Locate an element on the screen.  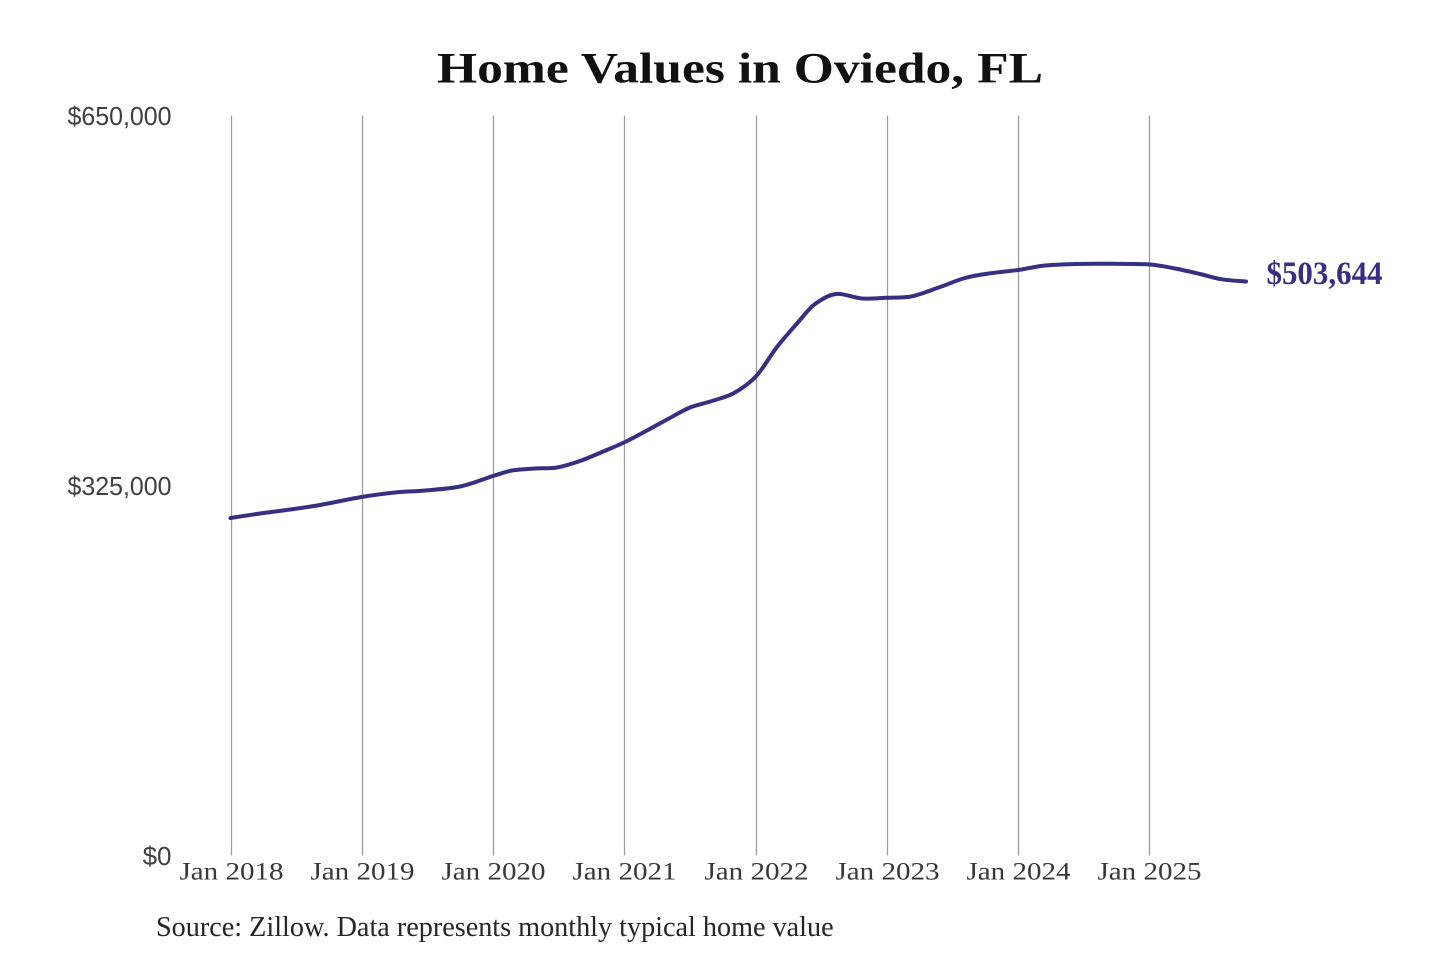
svg-text: $325,000 is located at coordinates (120, 486).